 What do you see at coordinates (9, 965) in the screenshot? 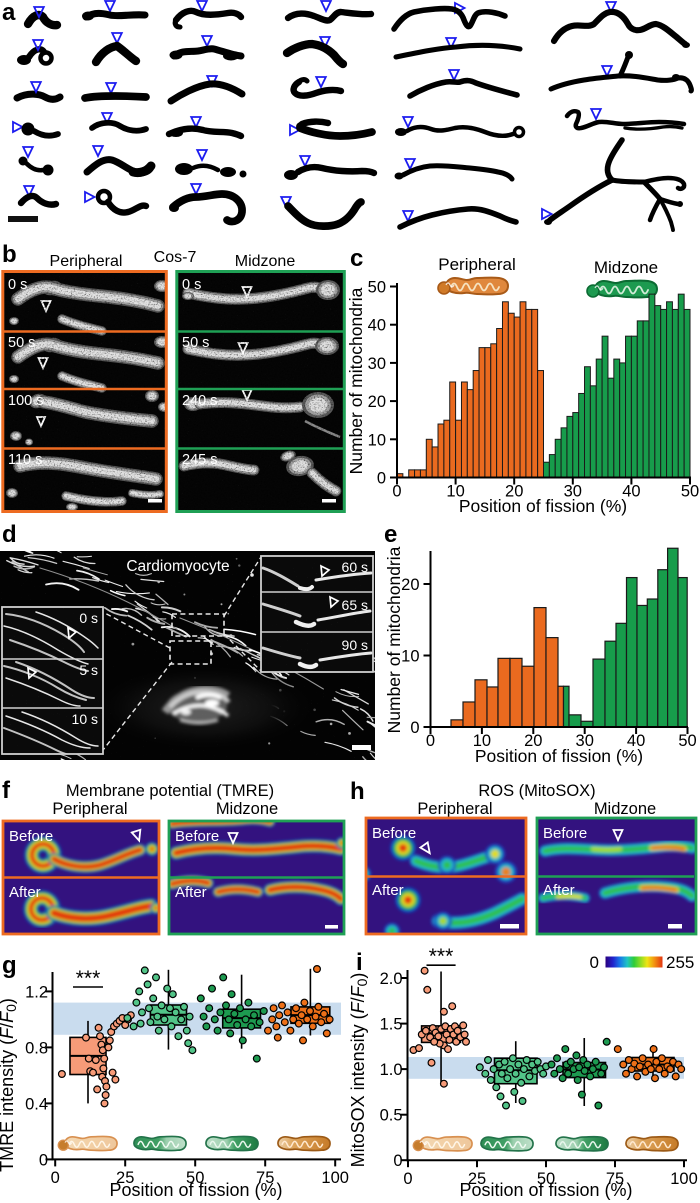
I see `svg-text: g` at bounding box center [9, 965].